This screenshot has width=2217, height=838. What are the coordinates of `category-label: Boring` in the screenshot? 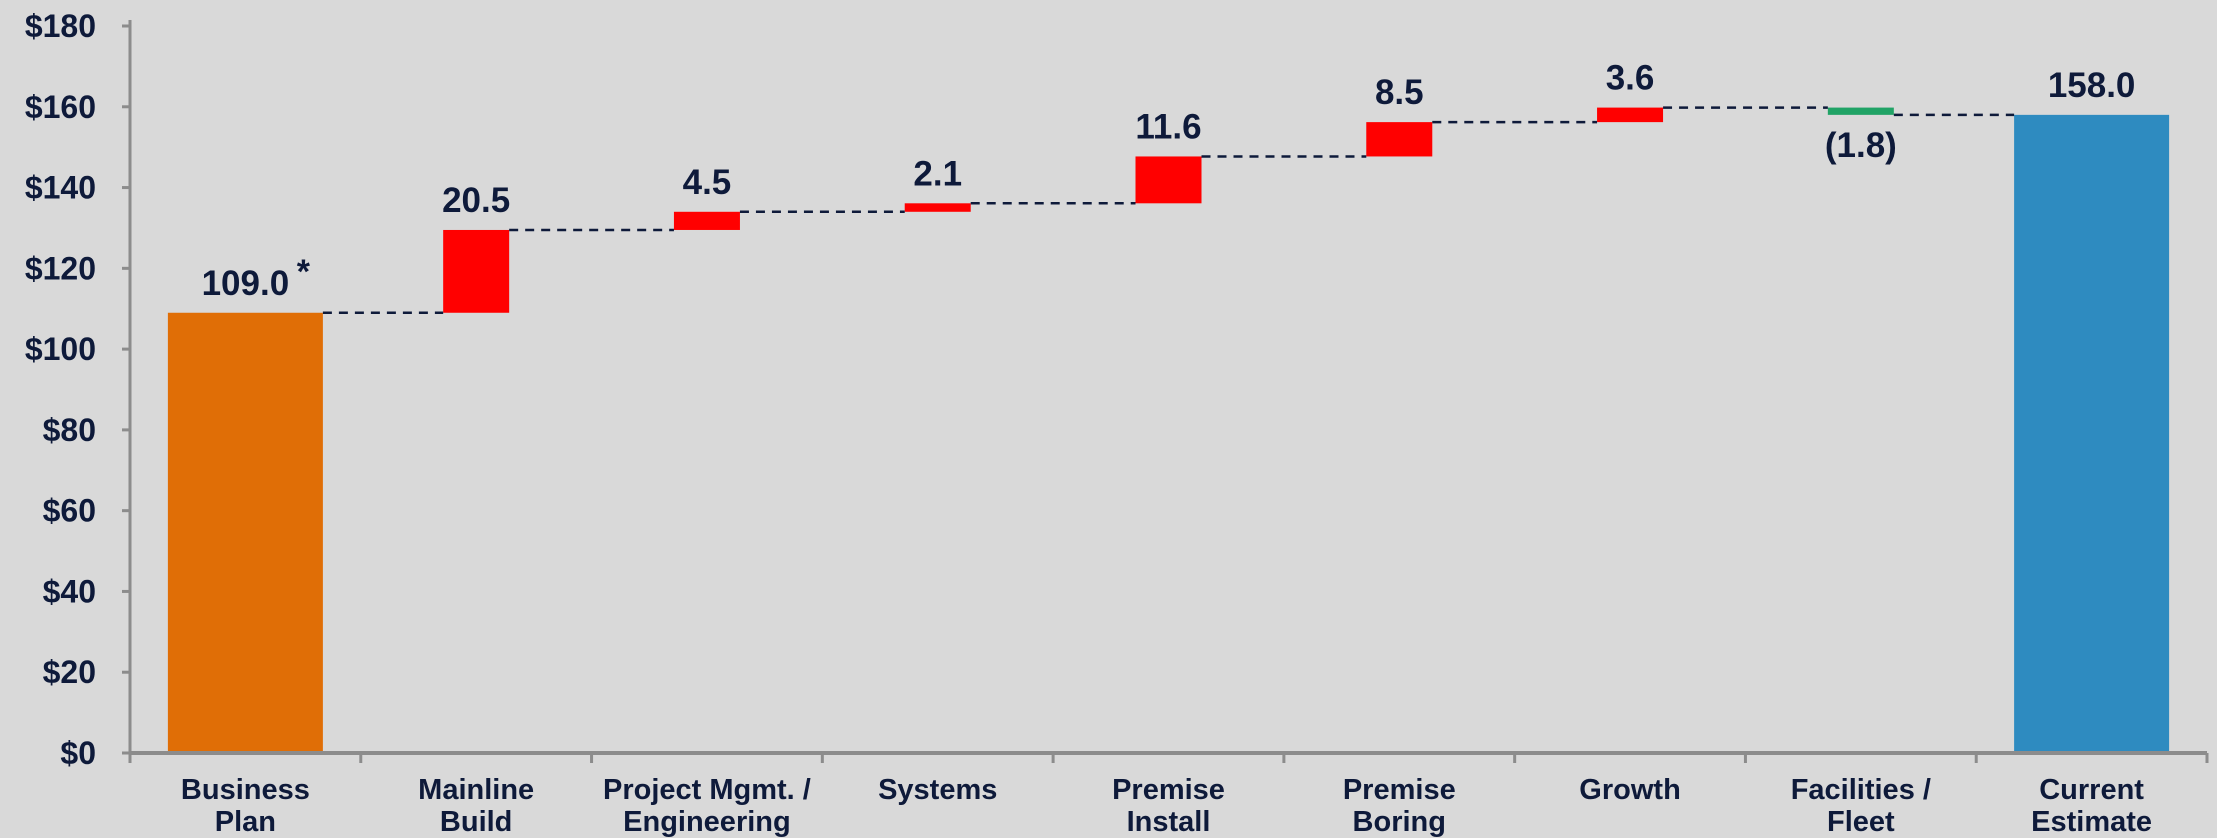 It's located at (1399, 822).